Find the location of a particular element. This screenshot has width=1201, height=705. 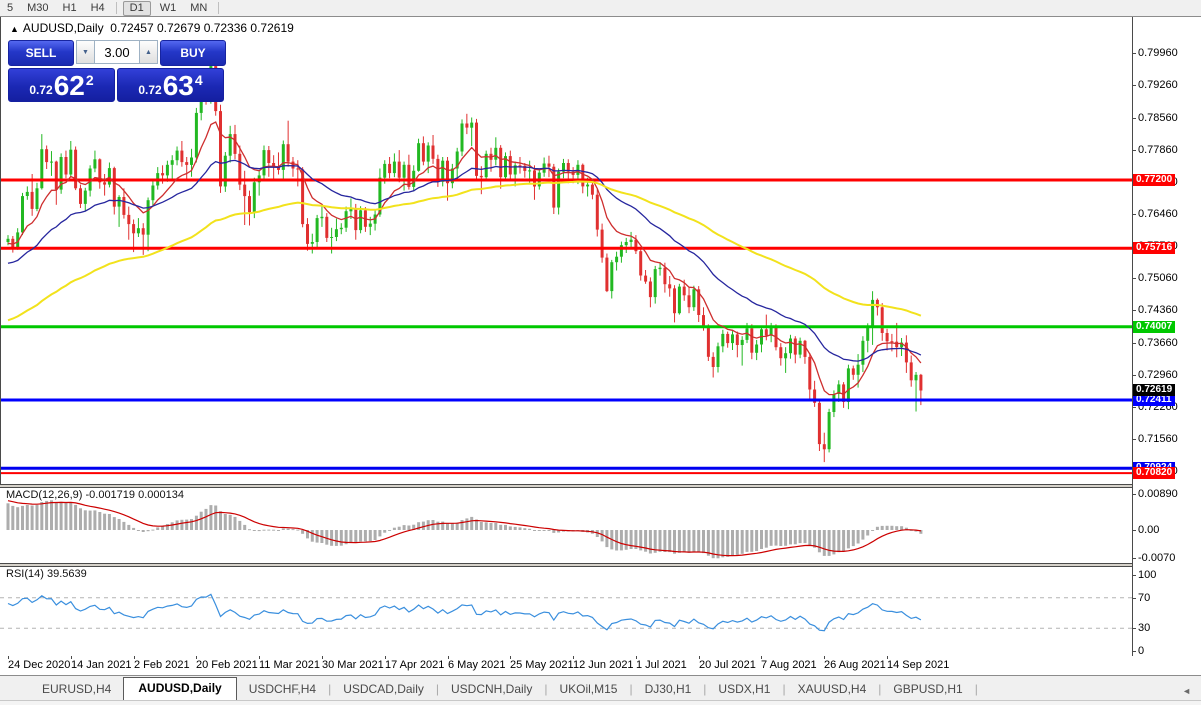

chart-symbol-period: AUDUSD,Daily is located at coordinates (63, 28).